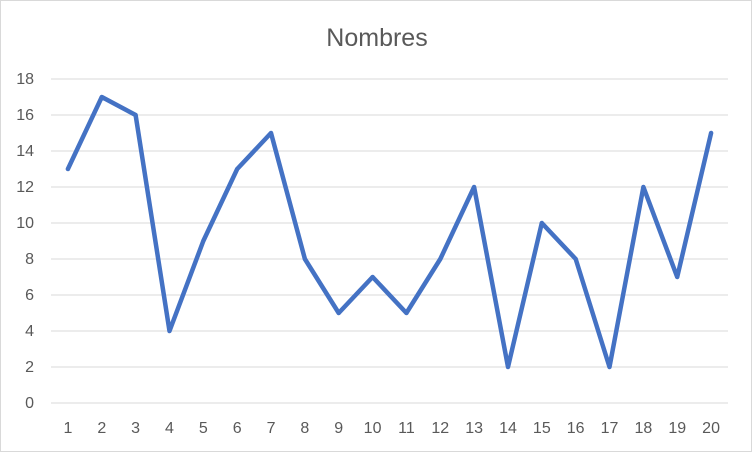 This screenshot has height=452, width=752. Describe the element at coordinates (440, 428) in the screenshot. I see `x-tick-label: 12` at that location.